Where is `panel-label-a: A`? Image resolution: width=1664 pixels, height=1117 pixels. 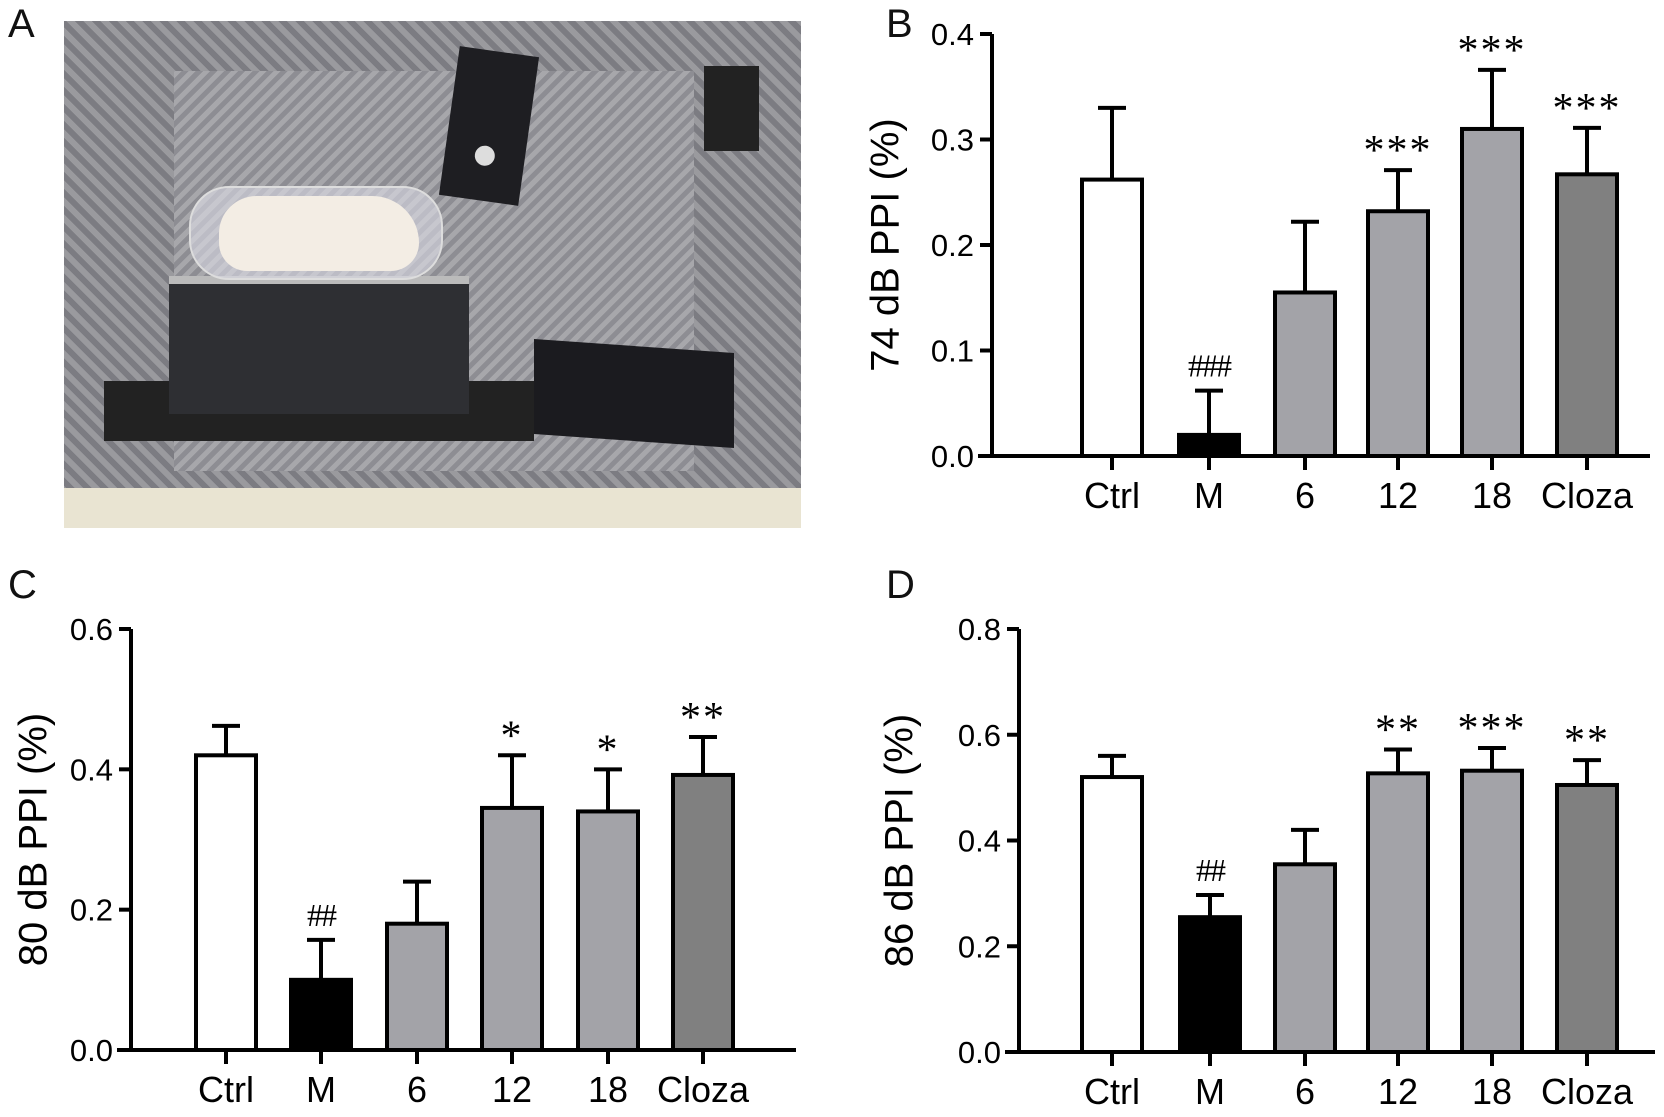
panel-label-a: A is located at coordinates (21, 24).